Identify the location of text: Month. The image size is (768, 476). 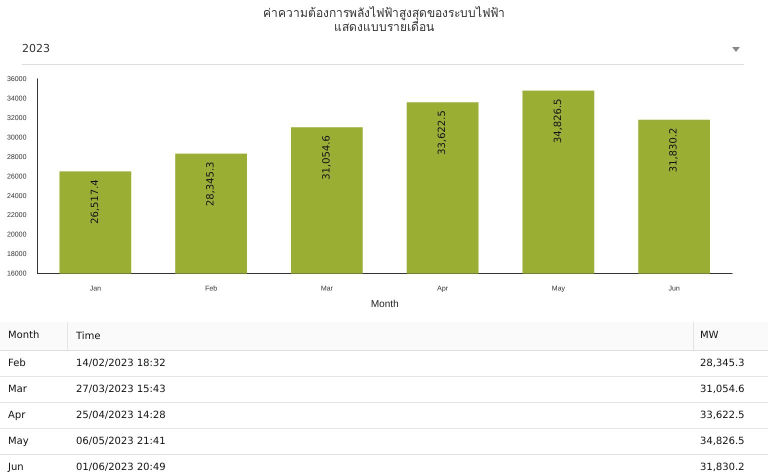
(34, 336).